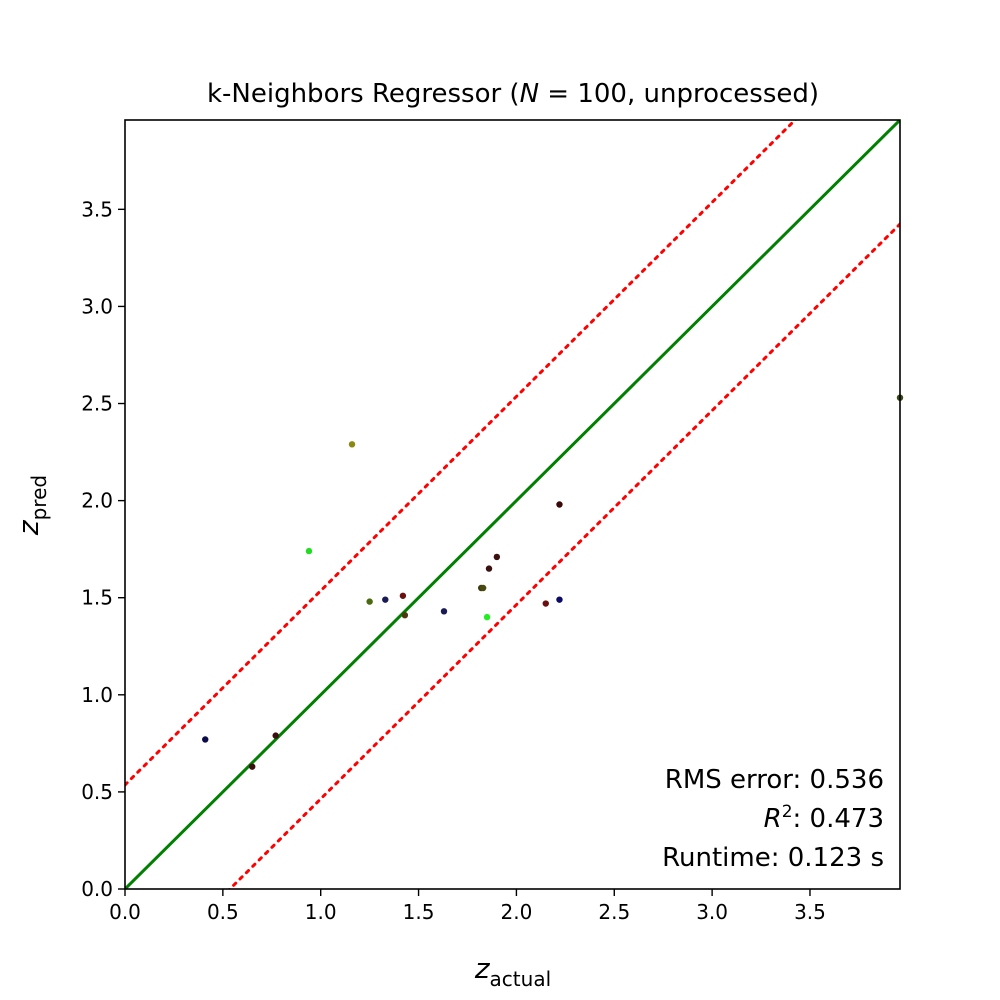  Describe the element at coordinates (810, 912) in the screenshot. I see `x-tick-label: 3.5` at that location.